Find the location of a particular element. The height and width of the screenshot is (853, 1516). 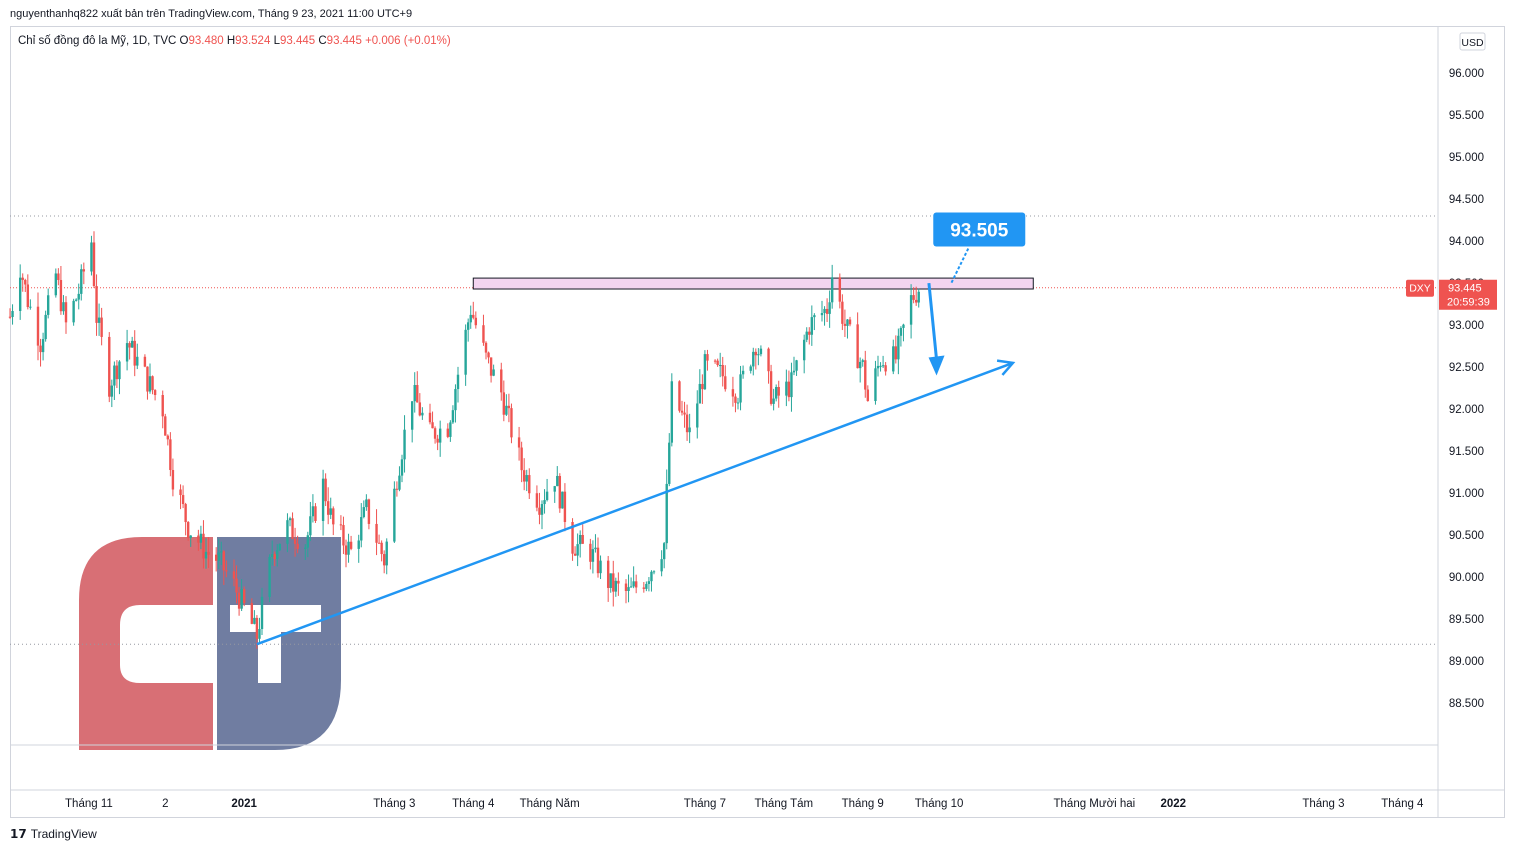

time-tick-label: Tháng Tám is located at coordinates (784, 804).